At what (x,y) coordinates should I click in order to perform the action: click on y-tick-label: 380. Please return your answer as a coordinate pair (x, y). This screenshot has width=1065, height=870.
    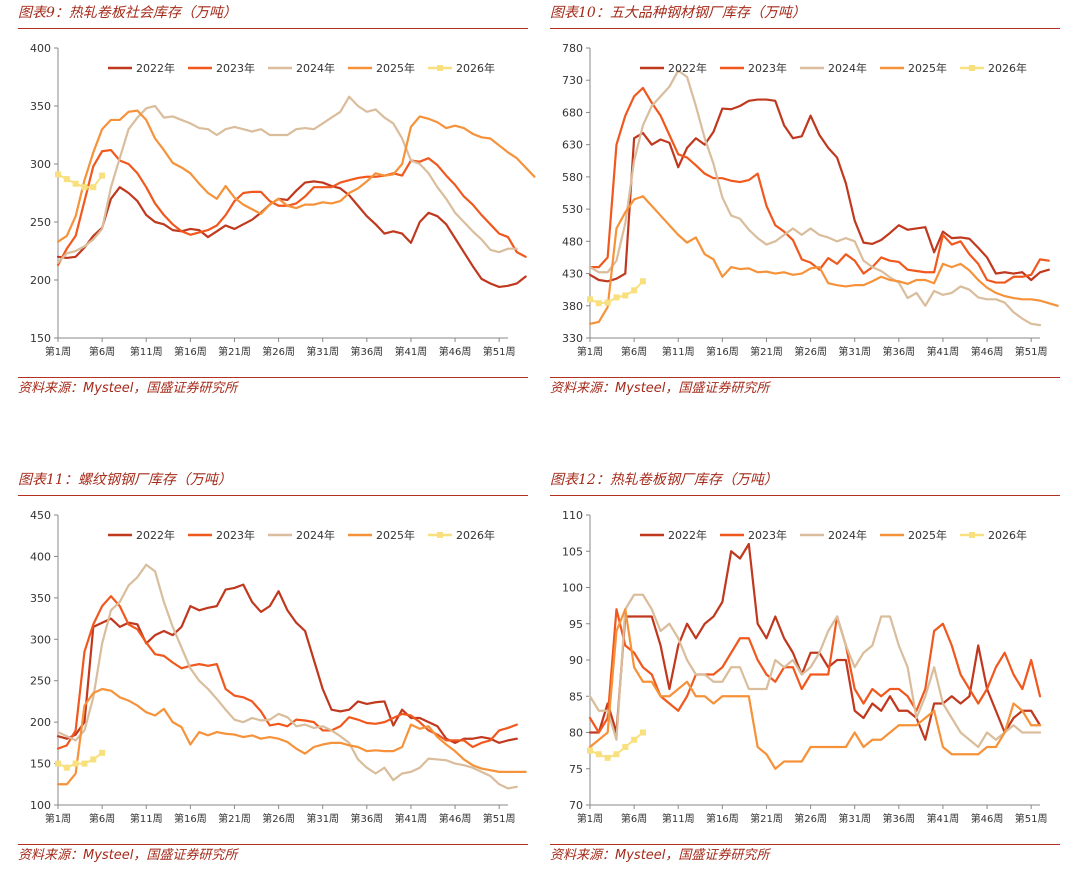
    Looking at the image, I should click on (572, 306).